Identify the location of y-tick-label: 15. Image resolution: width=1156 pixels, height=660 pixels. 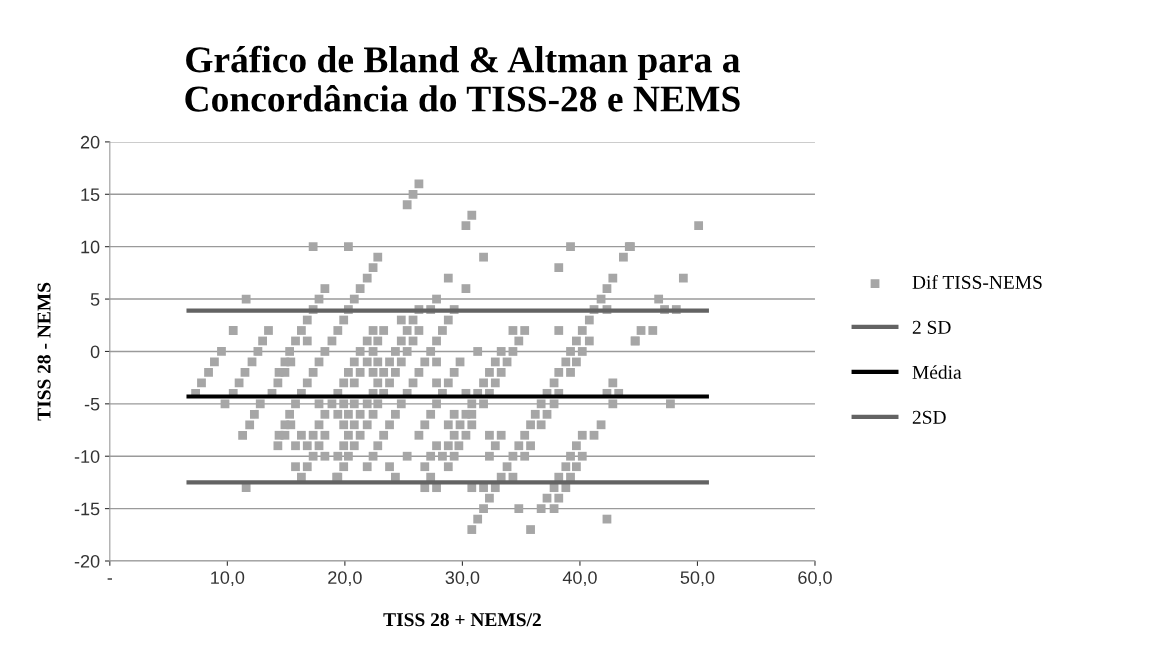
(90, 195).